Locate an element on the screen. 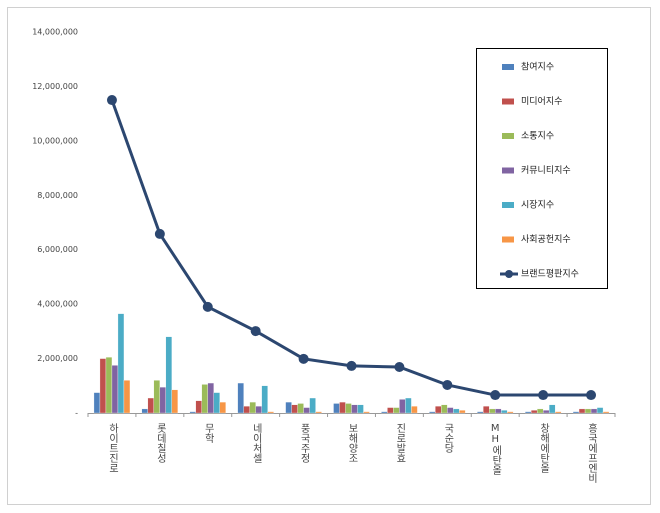 The image size is (660, 513). x-tick-label: 롯데칠성 is located at coordinates (160, 443).